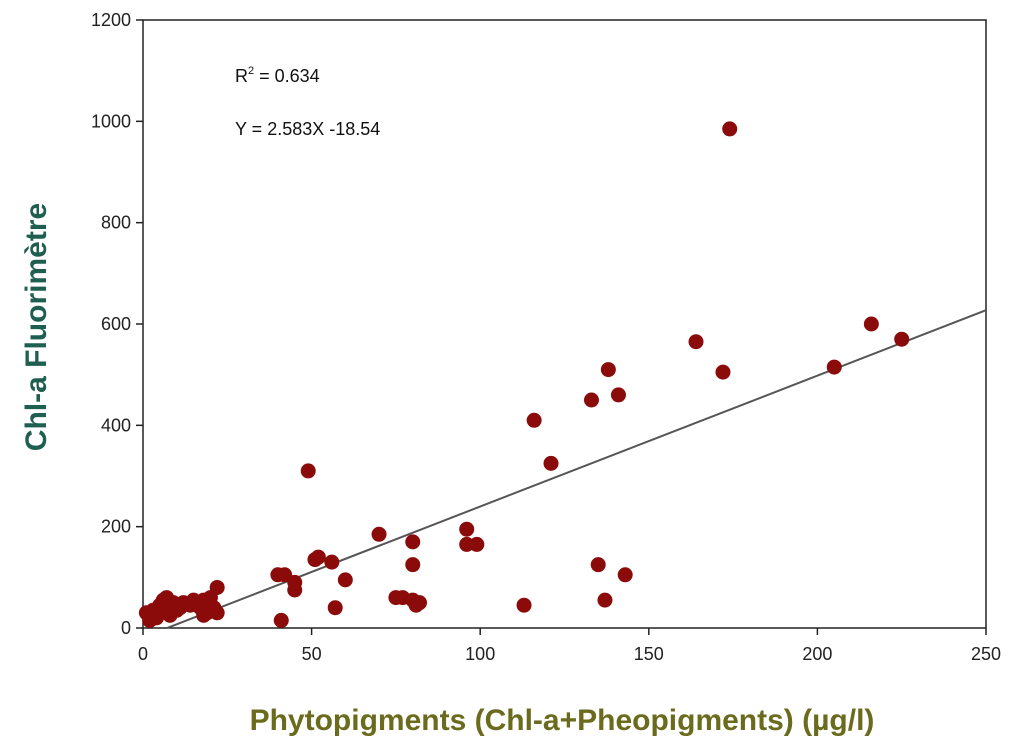 Image resolution: width=1009 pixels, height=740 pixels. I want to click on y-tick-label: 1000, so click(111, 121).